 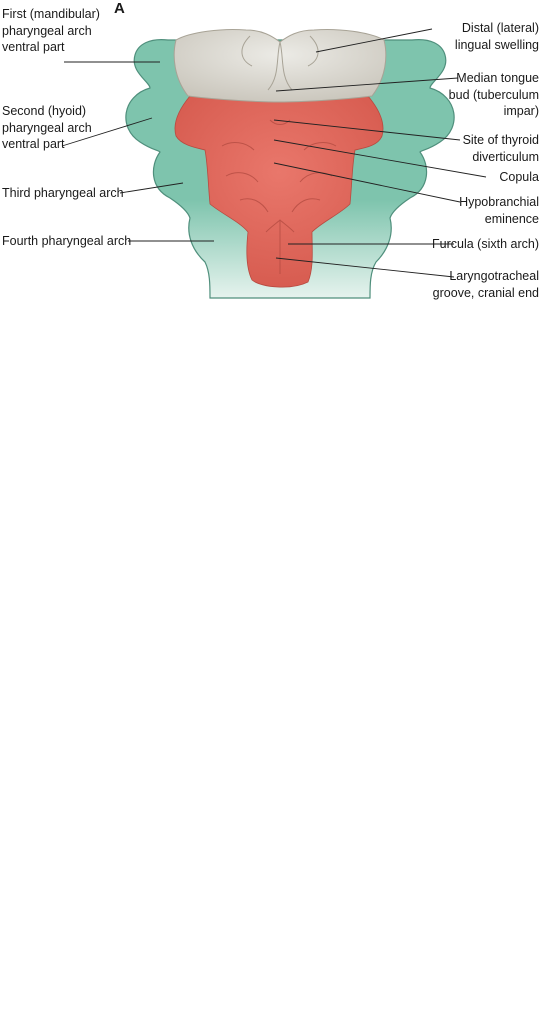 What do you see at coordinates (493, 94) in the screenshot?
I see `label-median-tongue-bud: Median tongue bud (tuberculum impar)` at bounding box center [493, 94].